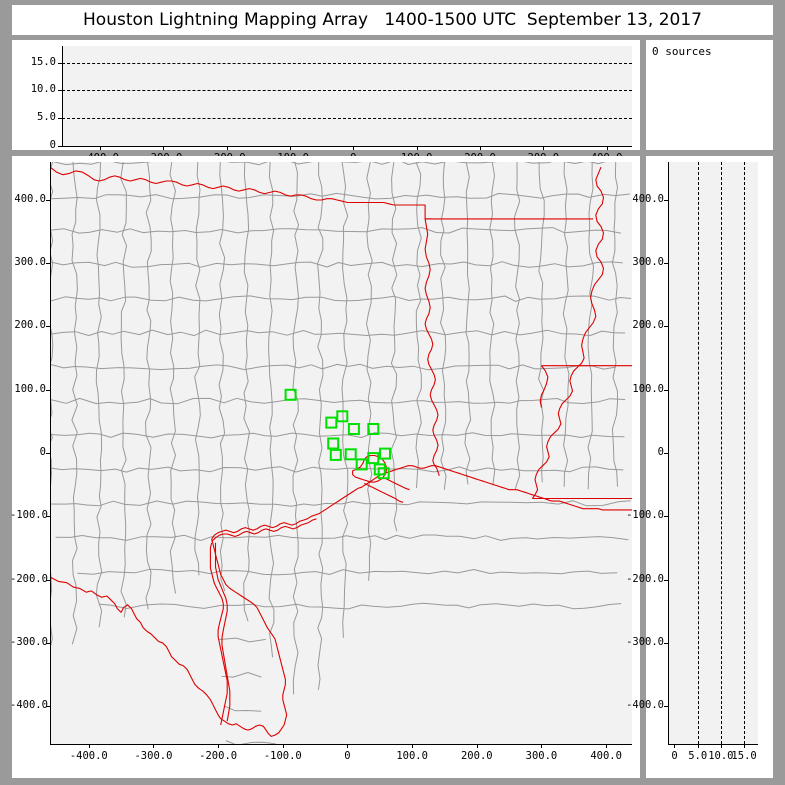 The image size is (785, 785). Describe the element at coordinates (648, 325) in the screenshot. I see `side-y-tick-label: 200.0` at that location.